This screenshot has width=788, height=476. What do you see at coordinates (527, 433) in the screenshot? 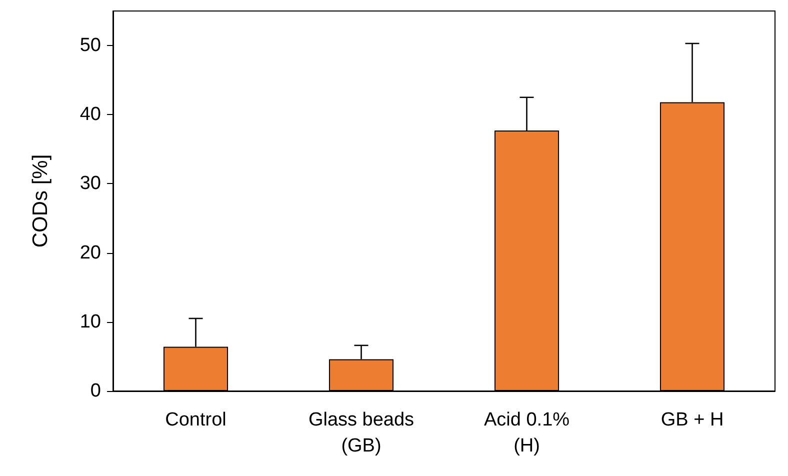
I see `x-tick-label: Acid 0.1% (H)` at bounding box center [527, 433].